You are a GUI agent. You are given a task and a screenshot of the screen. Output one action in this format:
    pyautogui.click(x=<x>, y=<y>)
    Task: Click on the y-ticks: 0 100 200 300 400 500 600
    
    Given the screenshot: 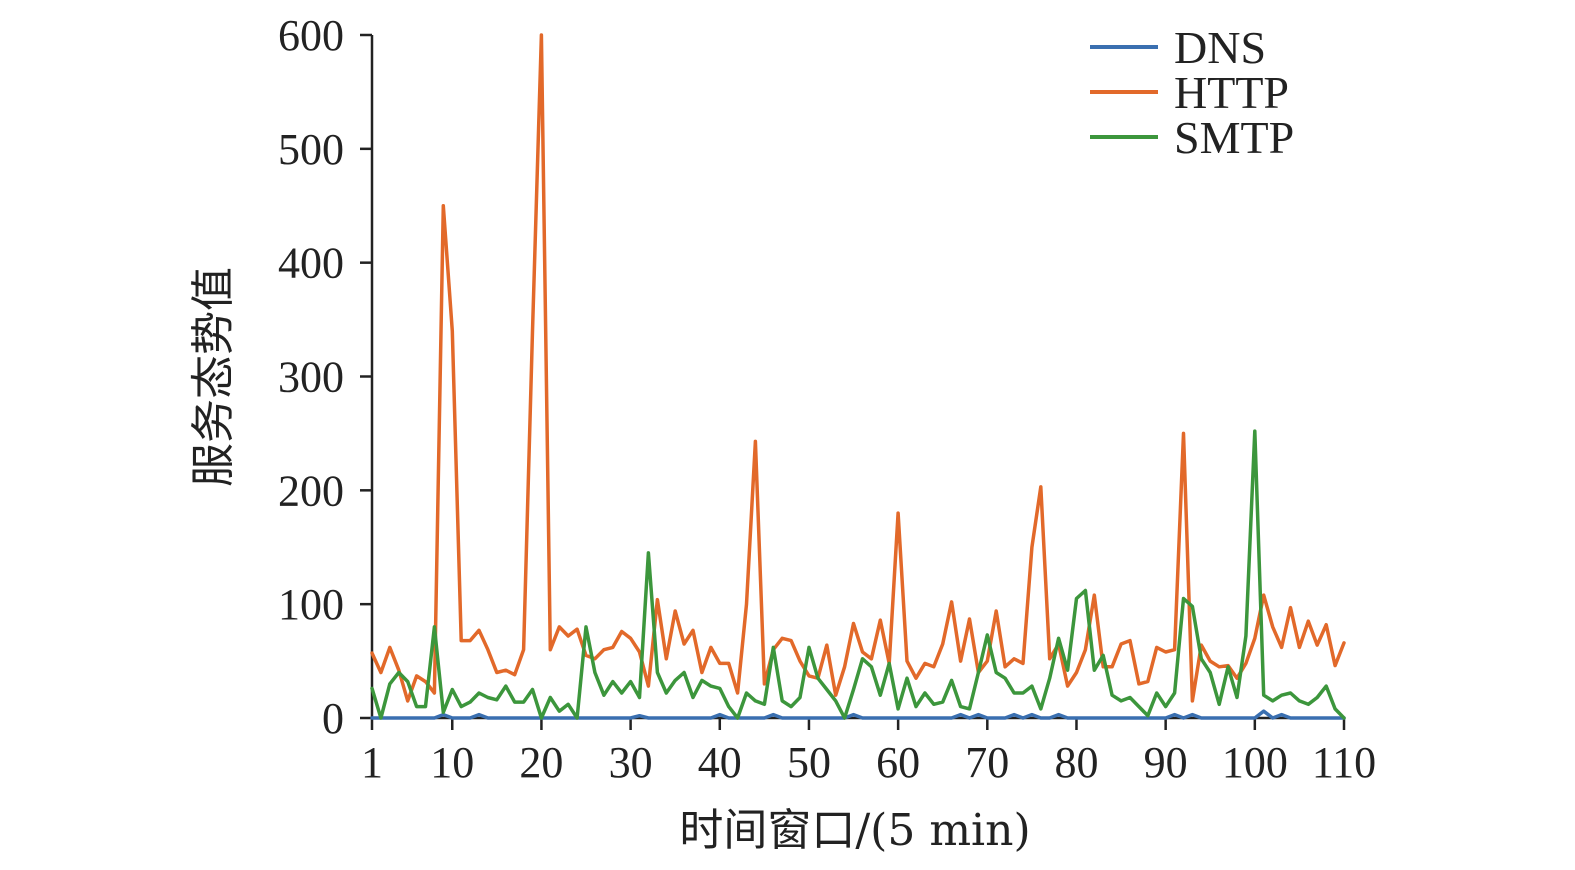 What is the action you would take?
    pyautogui.click(x=325, y=377)
    